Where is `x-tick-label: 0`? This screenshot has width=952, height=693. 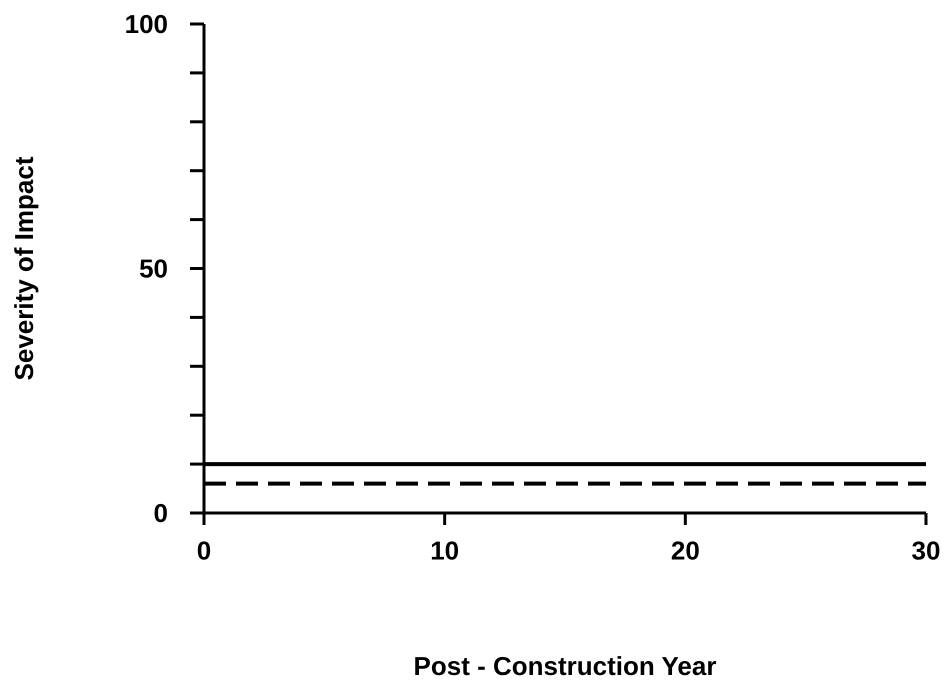 x-tick-label: 0 is located at coordinates (204, 550).